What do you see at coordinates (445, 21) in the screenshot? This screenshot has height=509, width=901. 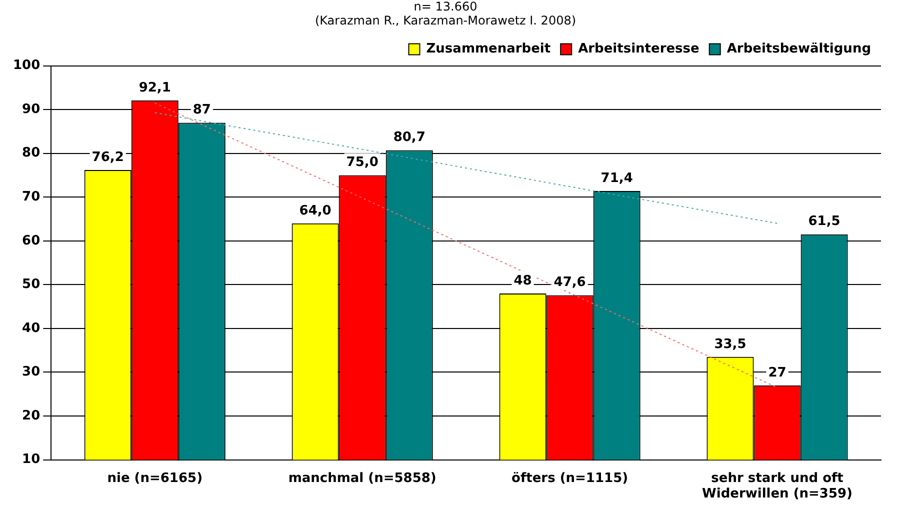 I see `chart-subtitle: (Karazman R., Karazman-Morawetz I. 2008)` at bounding box center [445, 21].